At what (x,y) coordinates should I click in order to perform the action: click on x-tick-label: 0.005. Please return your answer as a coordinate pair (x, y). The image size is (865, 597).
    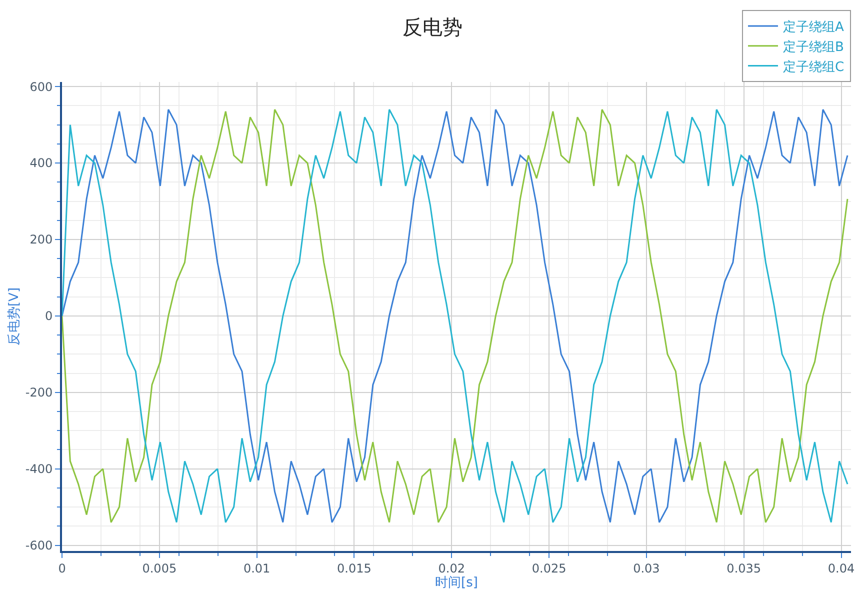
    Looking at the image, I should click on (159, 568).